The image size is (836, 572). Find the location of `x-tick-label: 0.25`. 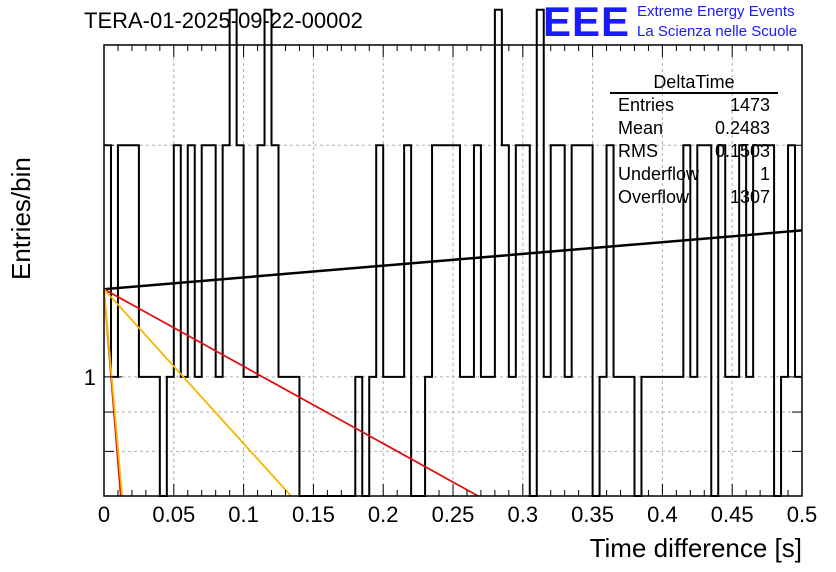

x-tick-label: 0.25 is located at coordinates (453, 514).